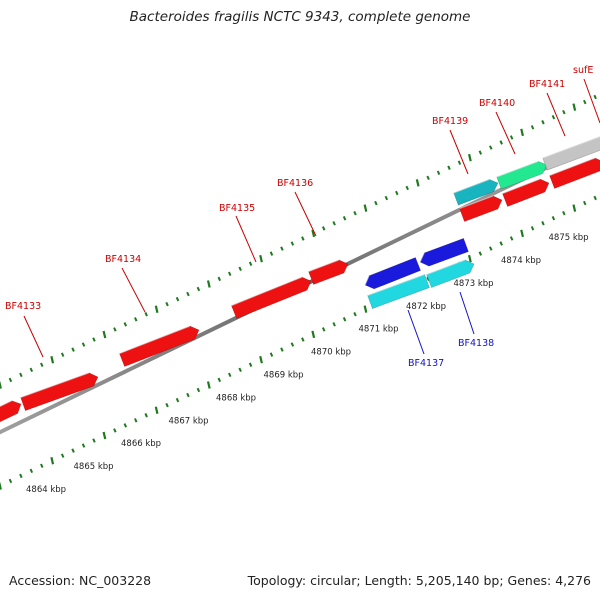 This screenshot has width=600, height=600. I want to click on cds-bf4135, so click(159, 346).